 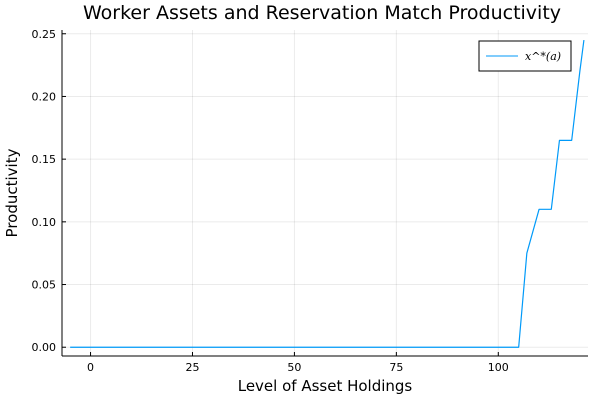 I want to click on y-tick-label: 0.00, so click(x=44, y=347).